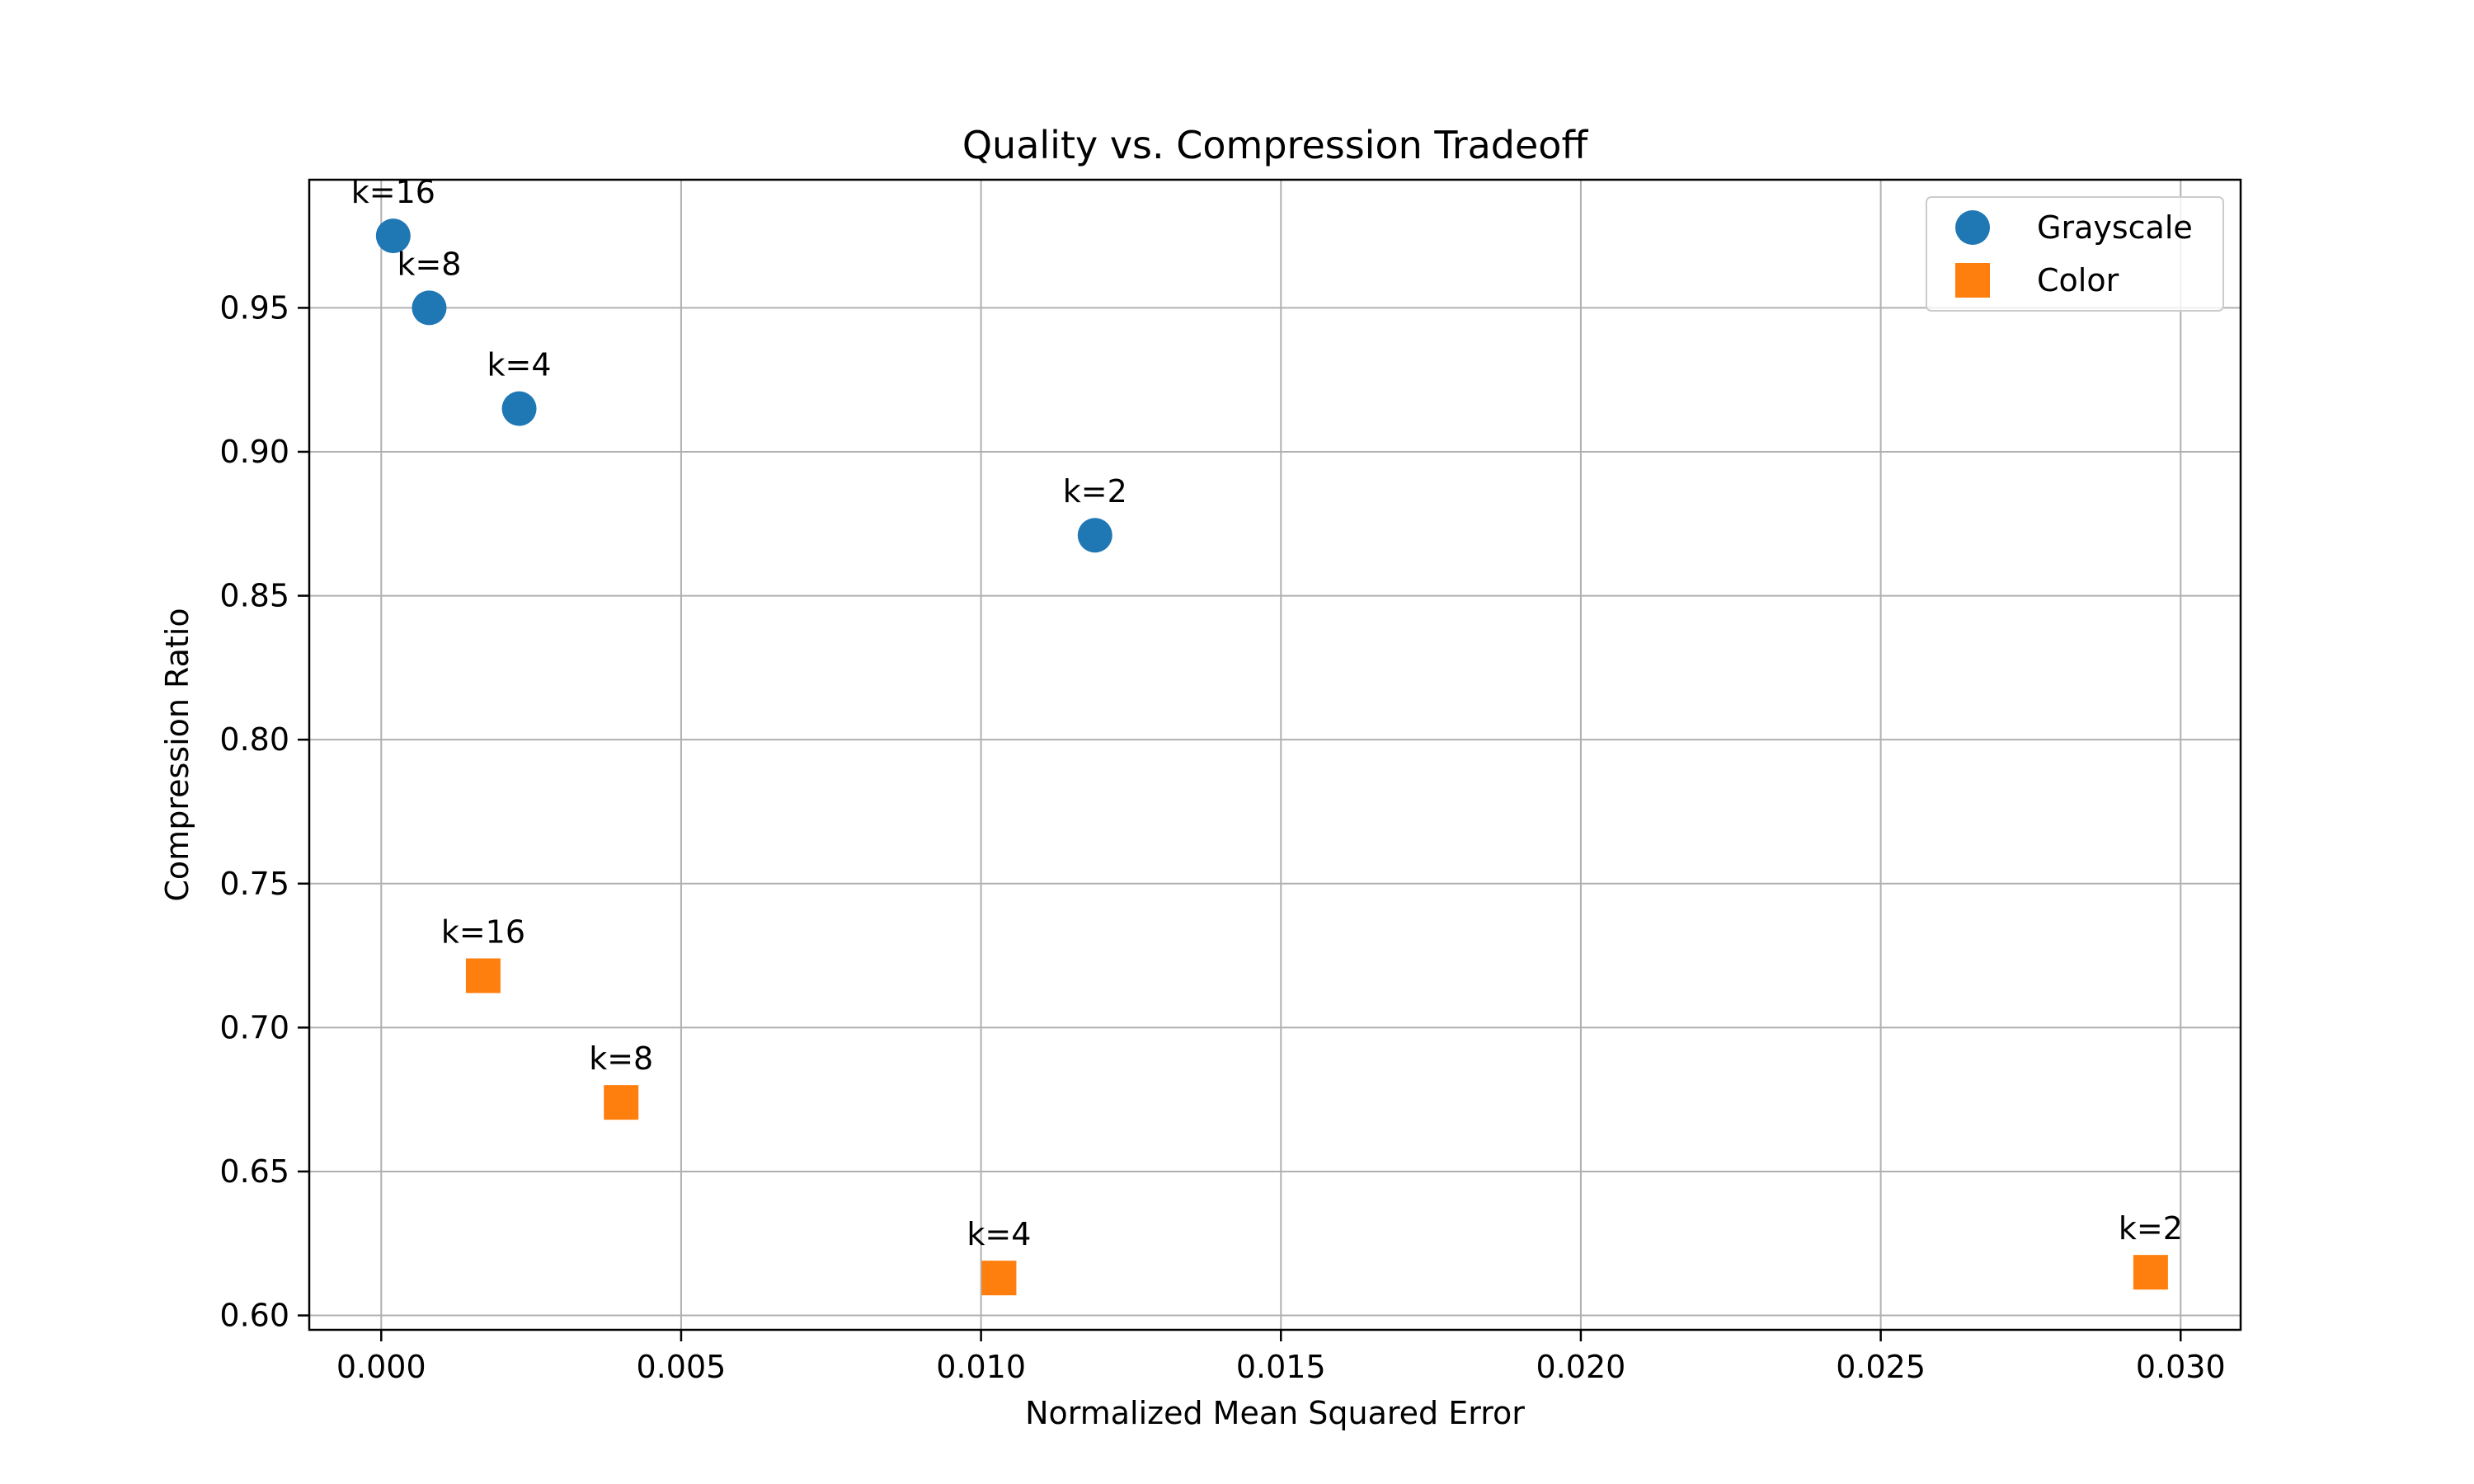 The image size is (2474, 1484). What do you see at coordinates (1095, 491) in the screenshot?
I see `grayscale-point-label: k=2` at bounding box center [1095, 491].